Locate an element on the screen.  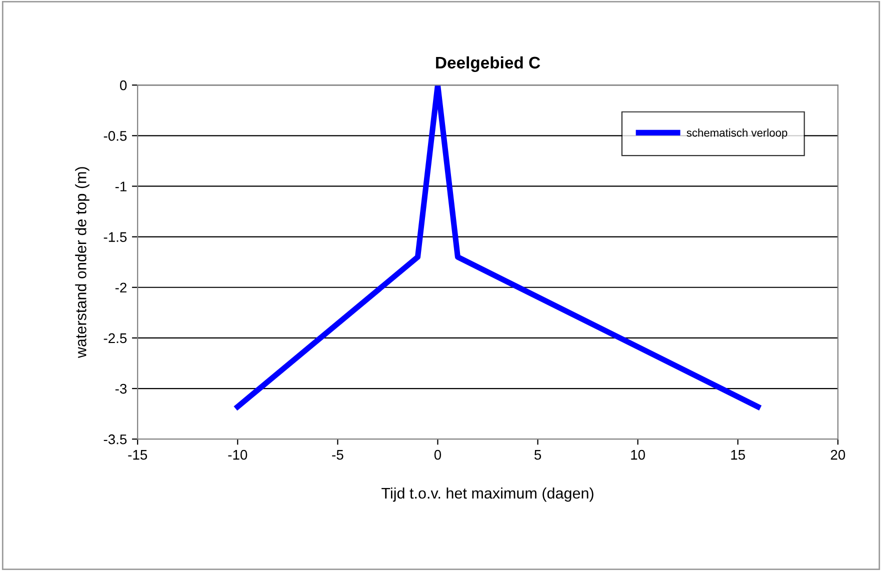
y-tick-label: -3.5 is located at coordinates (115, 439).